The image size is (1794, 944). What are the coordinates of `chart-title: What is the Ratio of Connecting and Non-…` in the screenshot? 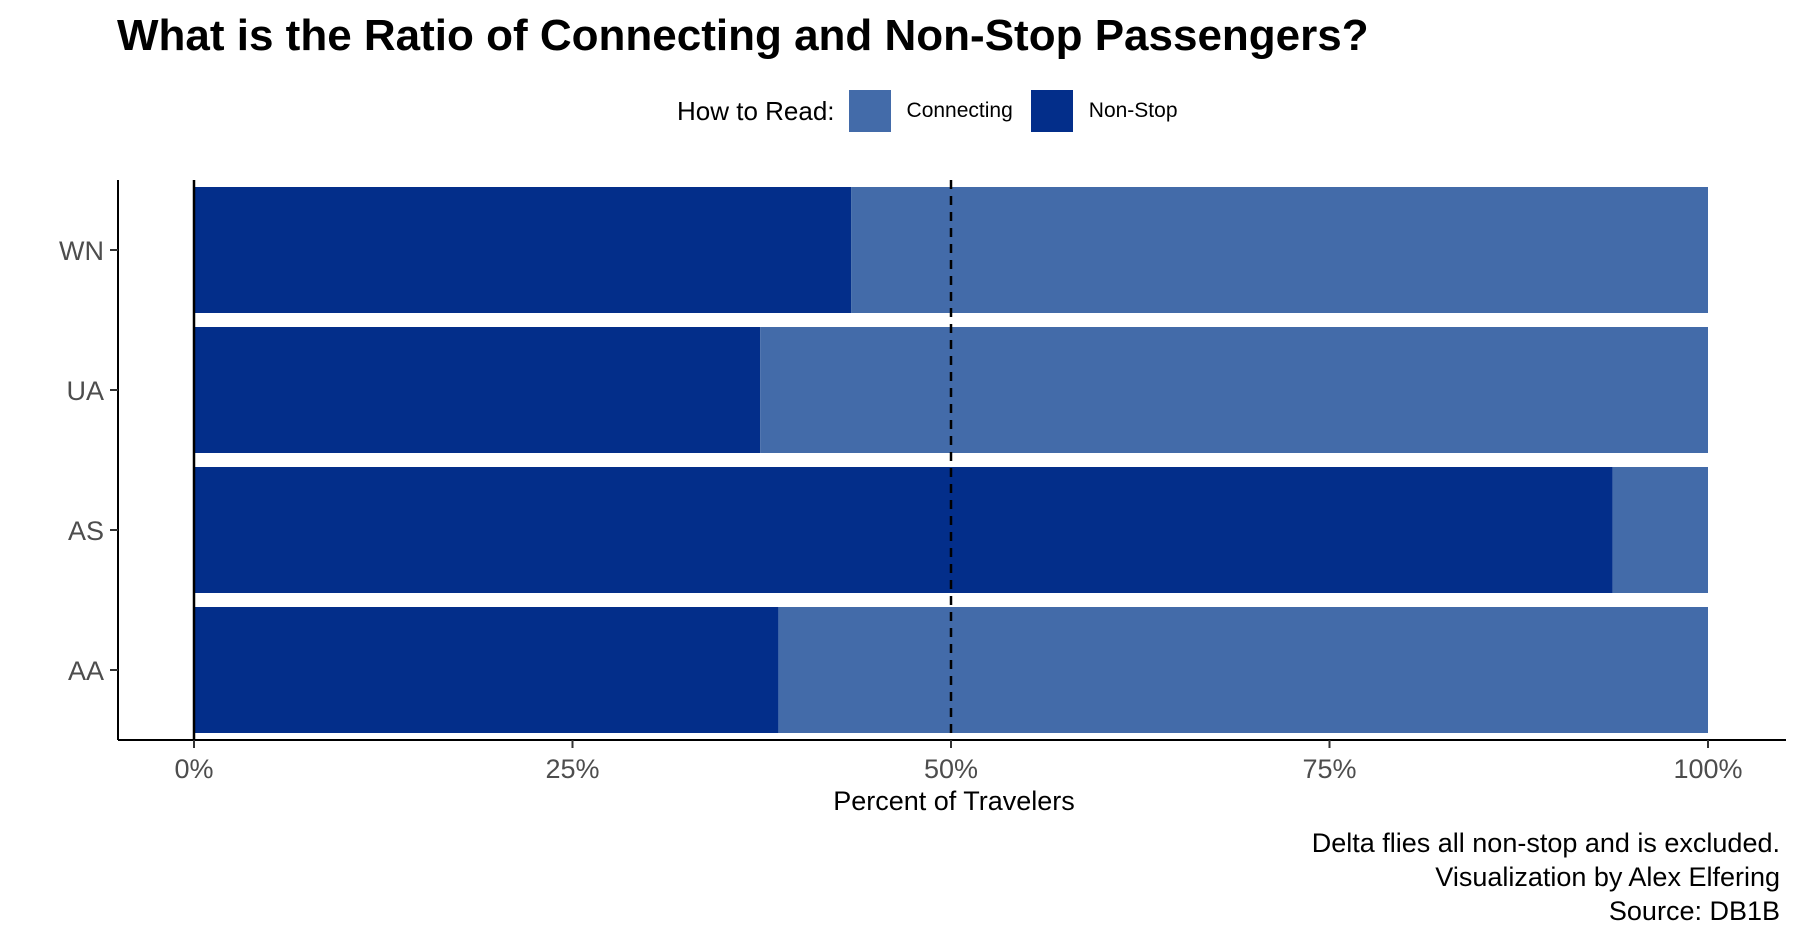 It's located at (743, 35).